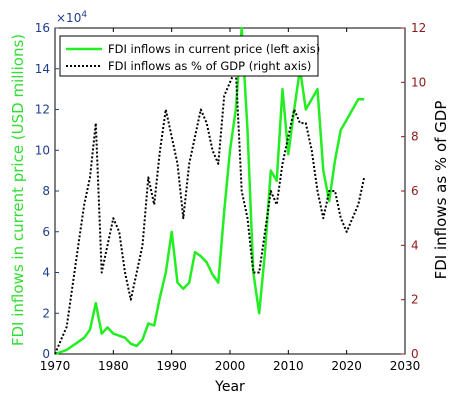 The width and height of the screenshot is (459, 405). What do you see at coordinates (288, 366) in the screenshot?
I see `x-tick-label: 2010` at bounding box center [288, 366].